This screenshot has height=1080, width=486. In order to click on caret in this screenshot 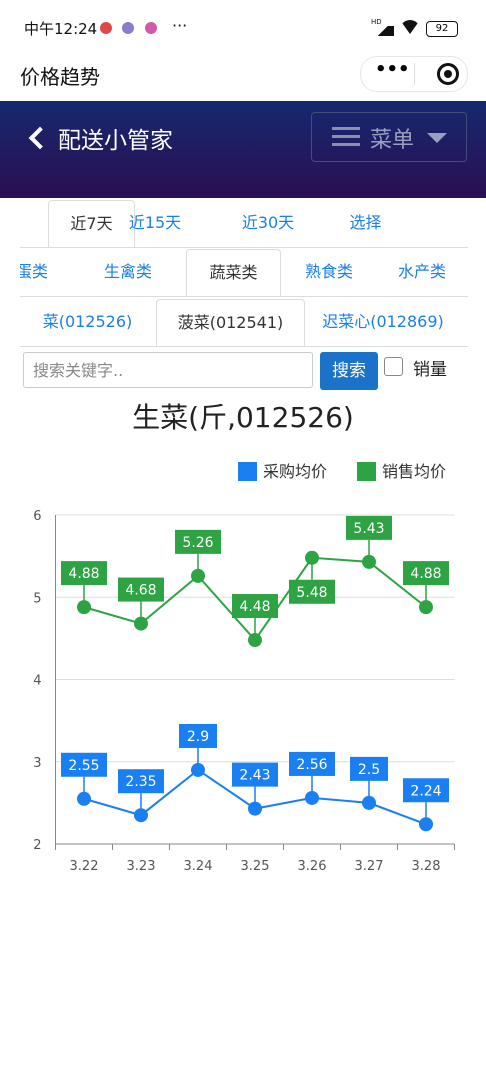, I will do `click(437, 143)`.